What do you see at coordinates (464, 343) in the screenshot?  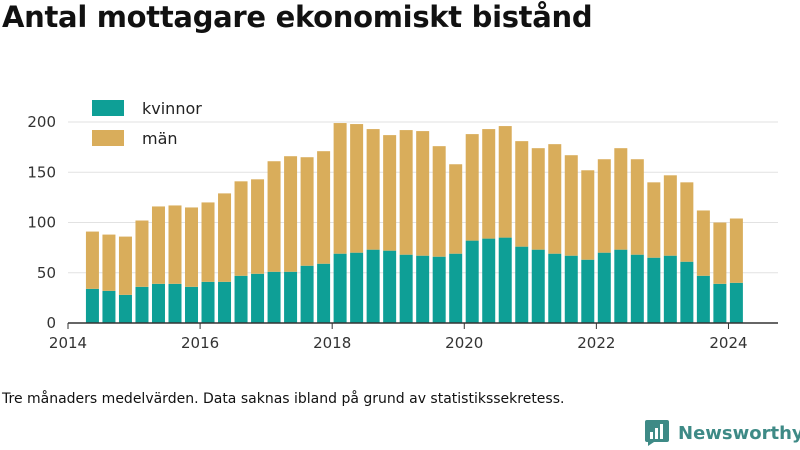 I see `x-tick-label: 2020` at bounding box center [464, 343].